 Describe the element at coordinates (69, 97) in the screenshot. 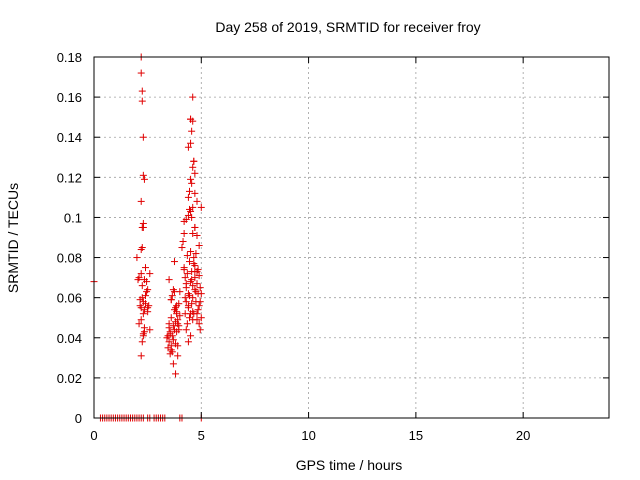

I see `y-tick-label: 0.16` at that location.